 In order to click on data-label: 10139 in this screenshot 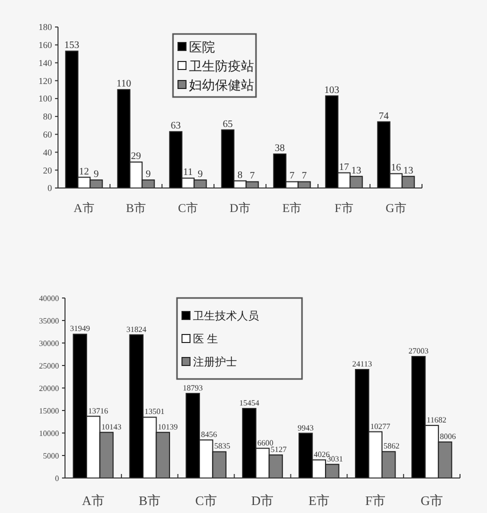, I will do `click(168, 427)`.